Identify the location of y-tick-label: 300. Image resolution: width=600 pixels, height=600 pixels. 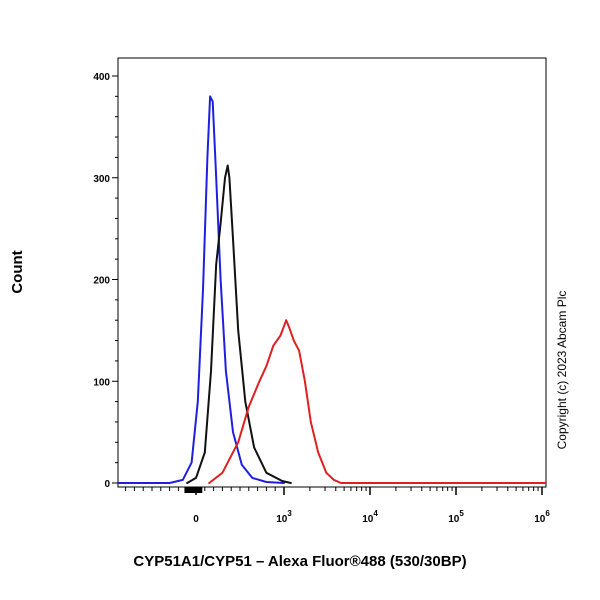
(101, 179).